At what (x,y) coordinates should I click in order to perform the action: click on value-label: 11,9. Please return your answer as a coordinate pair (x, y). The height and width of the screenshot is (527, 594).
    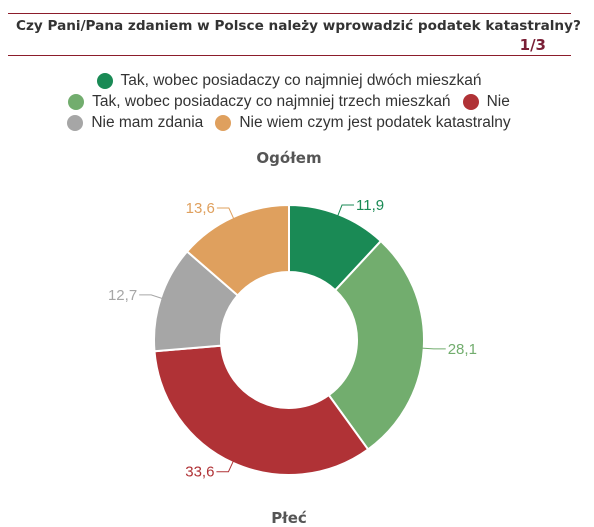
    Looking at the image, I should click on (370, 205).